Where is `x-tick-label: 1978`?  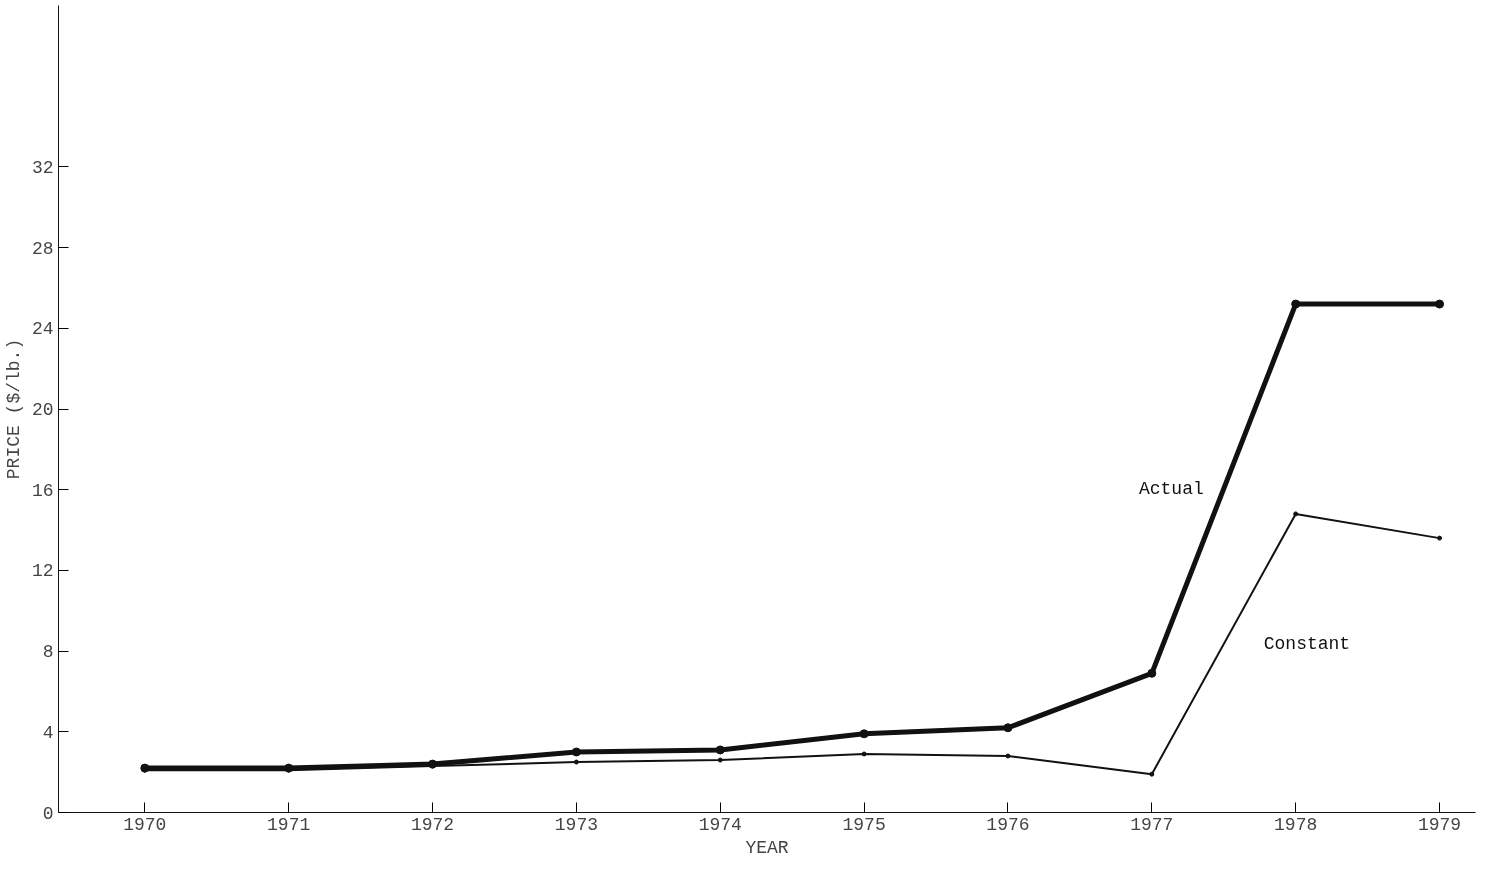
x-tick-label: 1978 is located at coordinates (1296, 824).